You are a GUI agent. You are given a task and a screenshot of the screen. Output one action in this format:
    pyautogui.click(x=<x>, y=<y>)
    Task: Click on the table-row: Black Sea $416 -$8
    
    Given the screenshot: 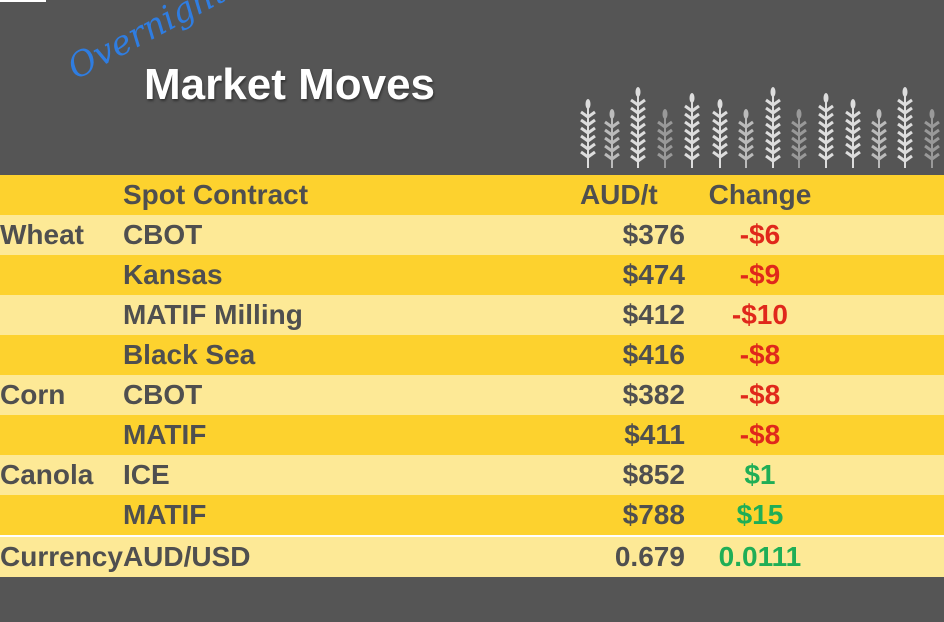 What is the action you would take?
    pyautogui.click(x=472, y=355)
    